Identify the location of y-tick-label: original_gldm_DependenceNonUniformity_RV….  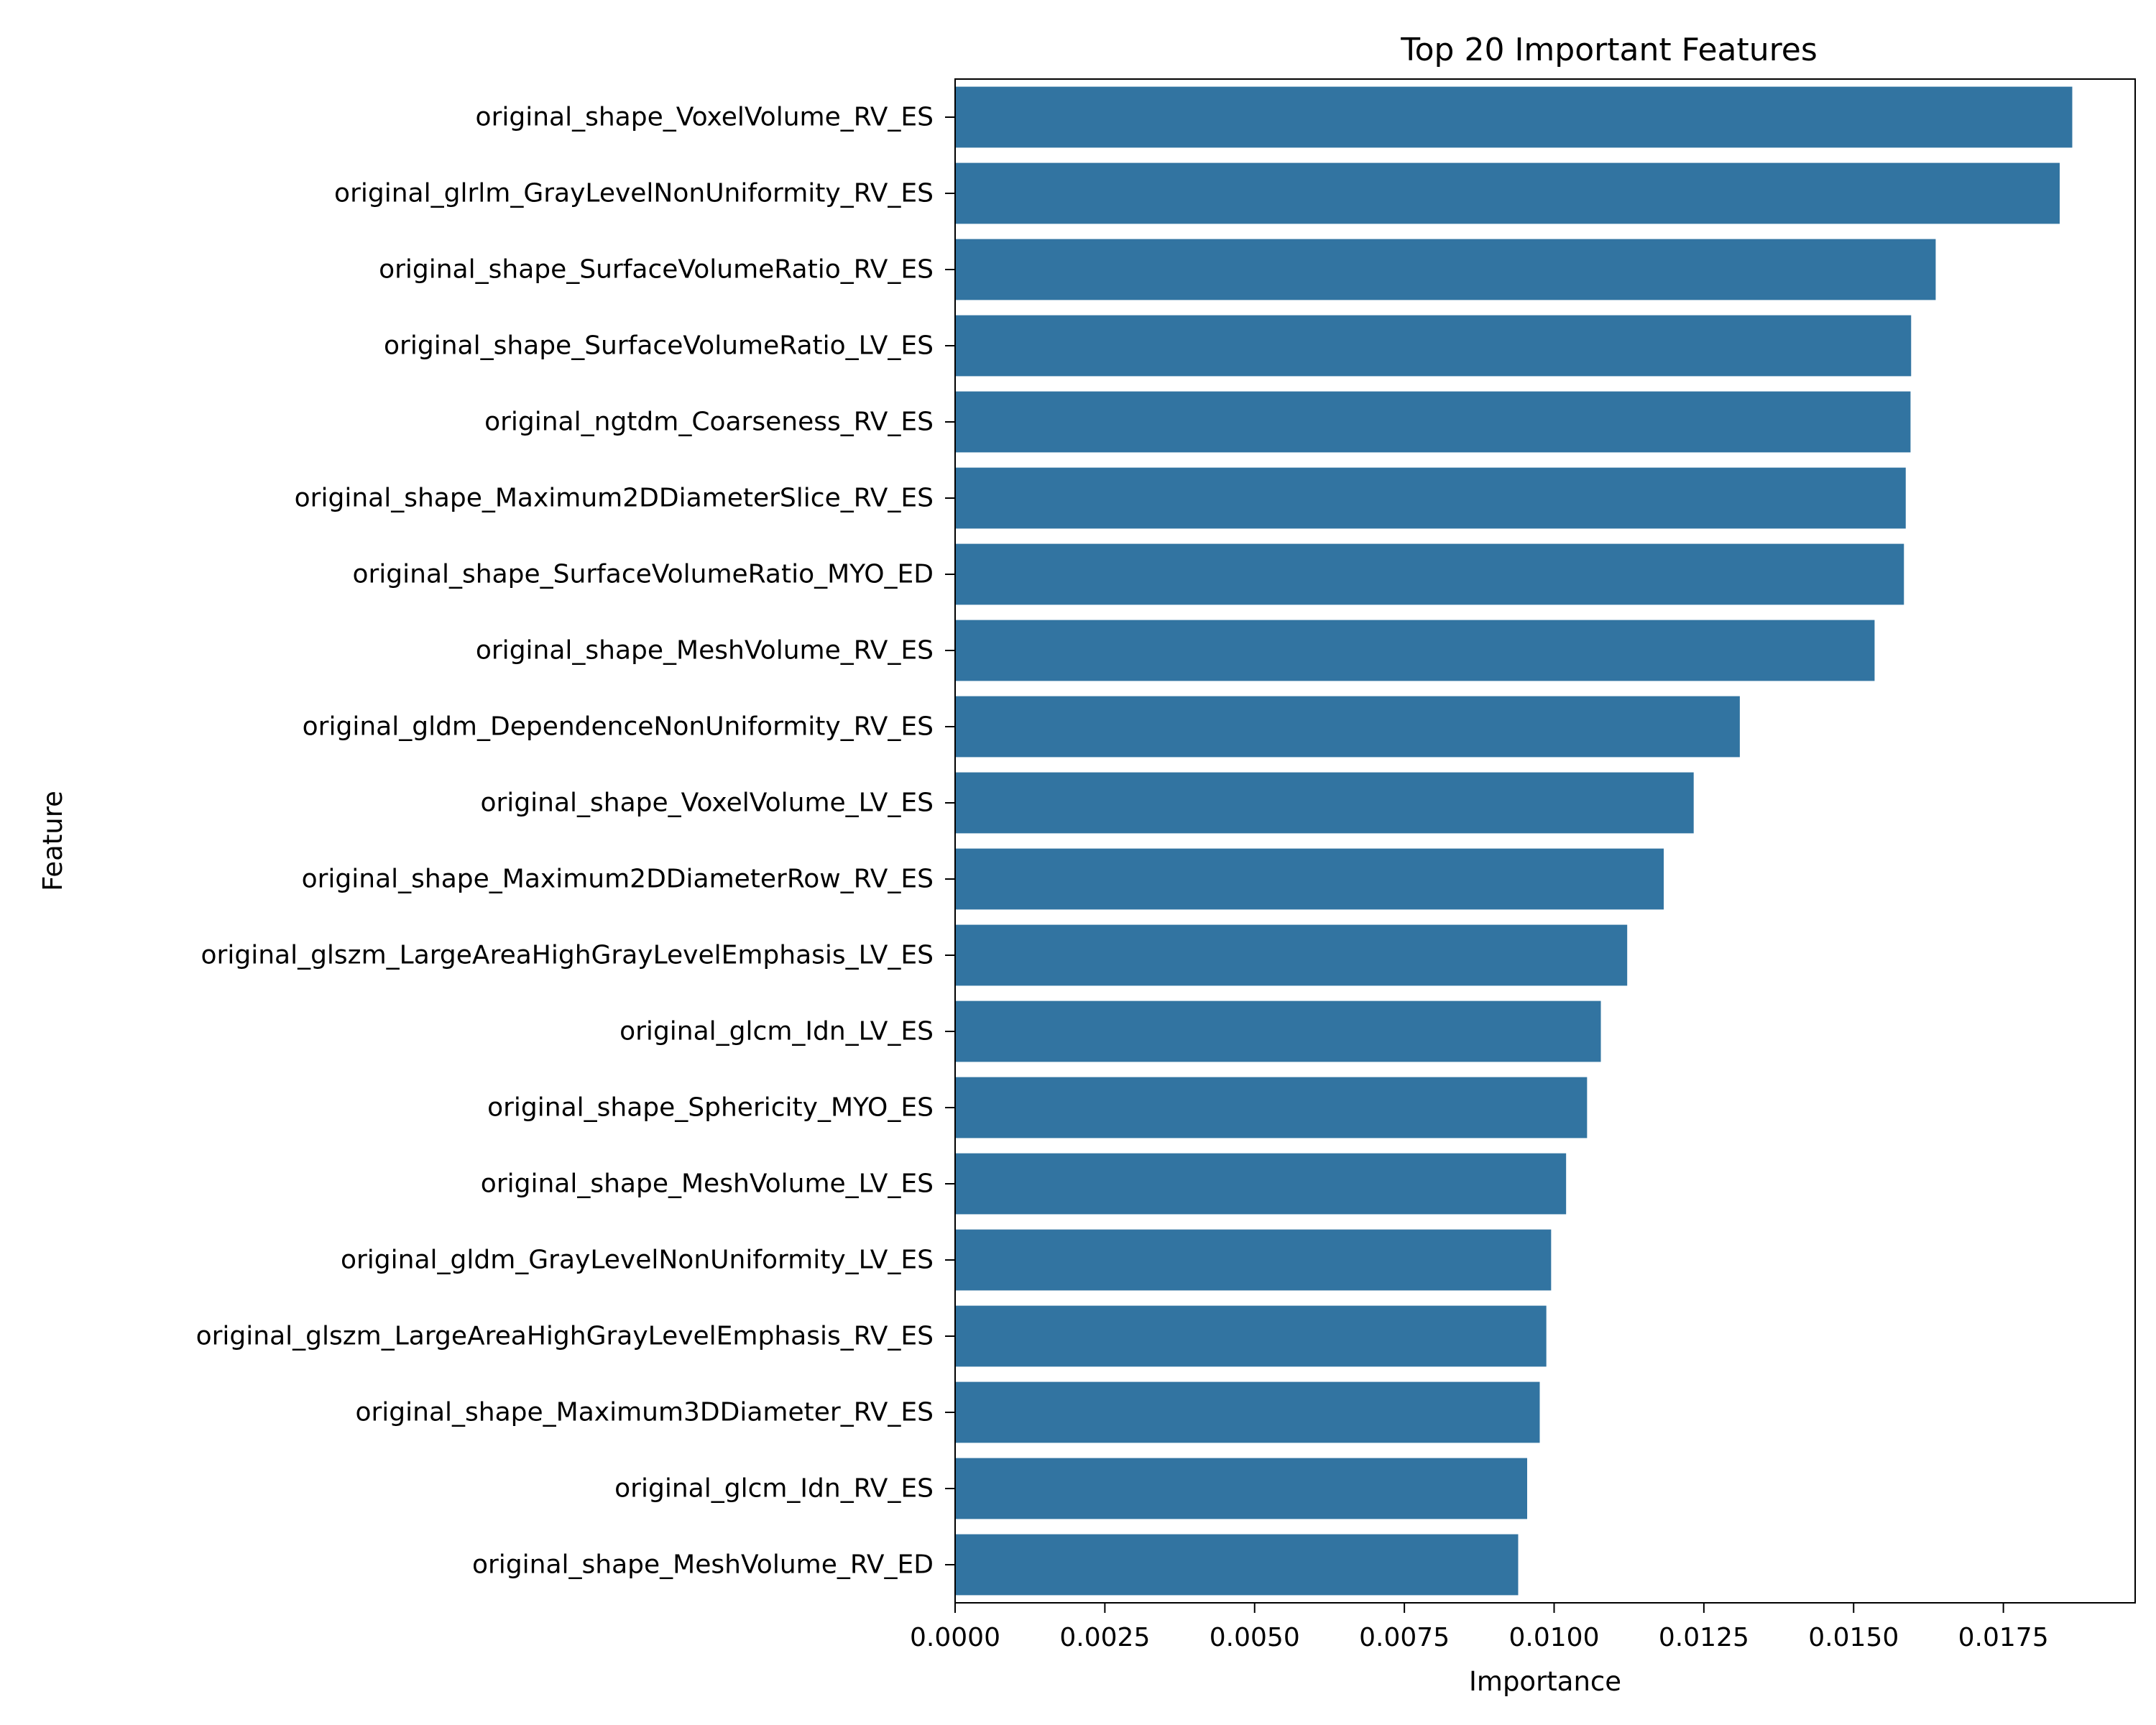
(618, 727).